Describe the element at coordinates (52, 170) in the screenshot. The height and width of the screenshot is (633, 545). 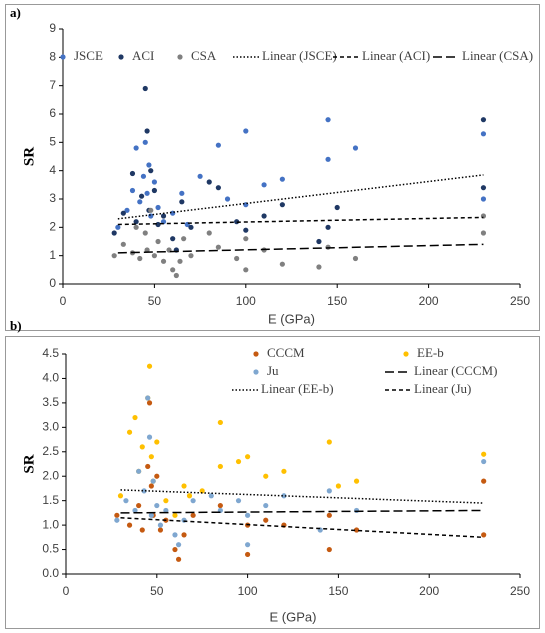
I see `y-tick-label: 4` at that location.